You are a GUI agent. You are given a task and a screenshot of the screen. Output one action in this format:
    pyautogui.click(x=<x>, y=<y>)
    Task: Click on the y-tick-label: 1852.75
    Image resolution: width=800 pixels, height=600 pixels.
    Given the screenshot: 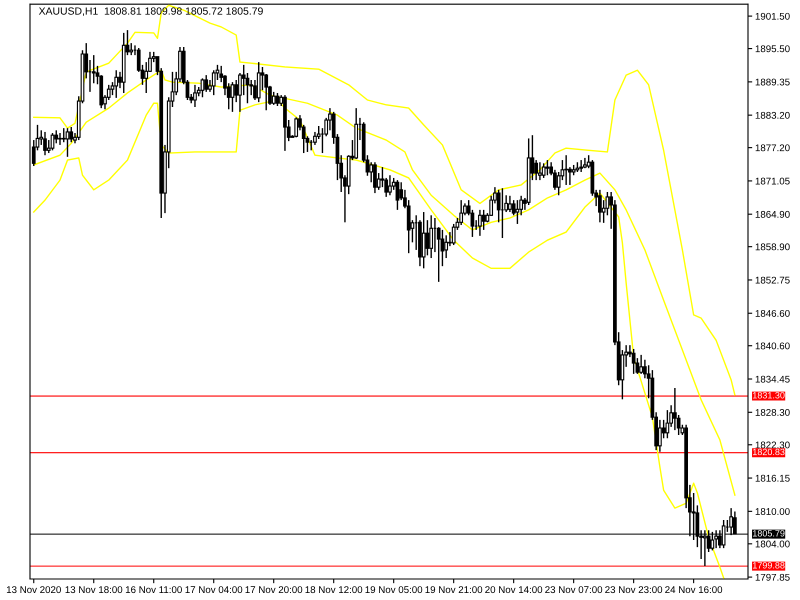 What is the action you would take?
    pyautogui.click(x=773, y=280)
    